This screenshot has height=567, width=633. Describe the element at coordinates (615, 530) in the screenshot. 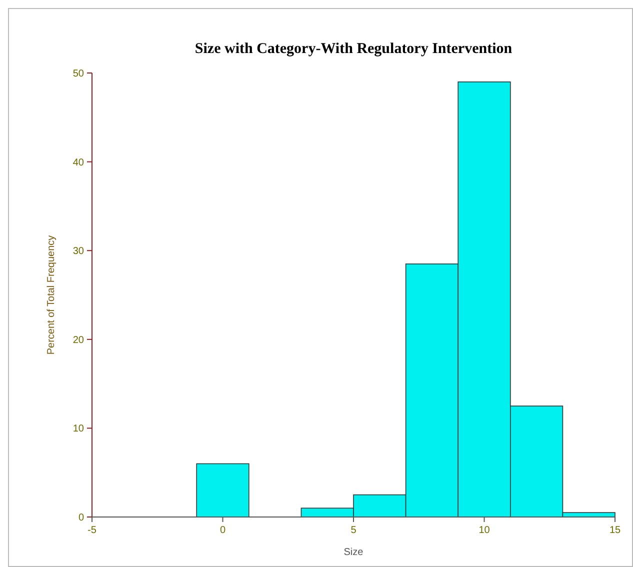

I see `x-tick-label: 15` at that location.